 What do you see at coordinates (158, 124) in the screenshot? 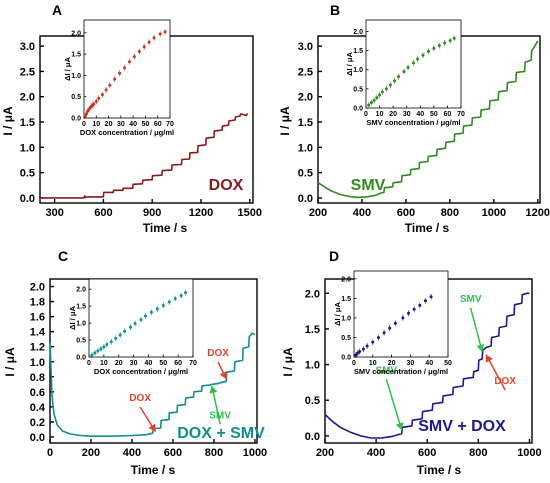
I see `panel-a-inset-xtick-label: 60` at bounding box center [158, 124].